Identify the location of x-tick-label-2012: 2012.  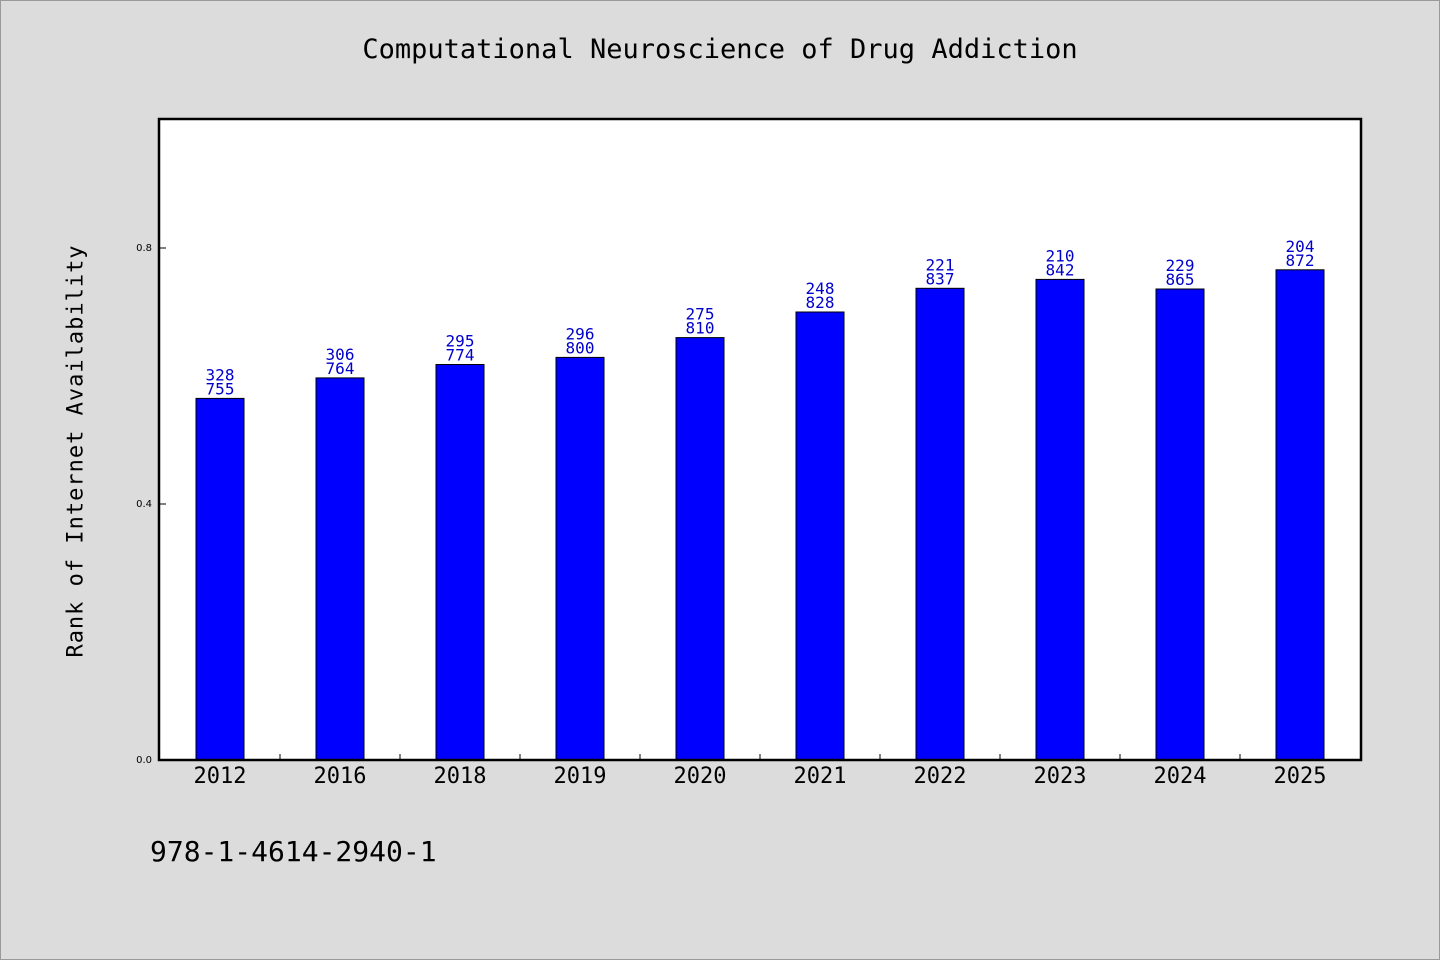
(220, 776).